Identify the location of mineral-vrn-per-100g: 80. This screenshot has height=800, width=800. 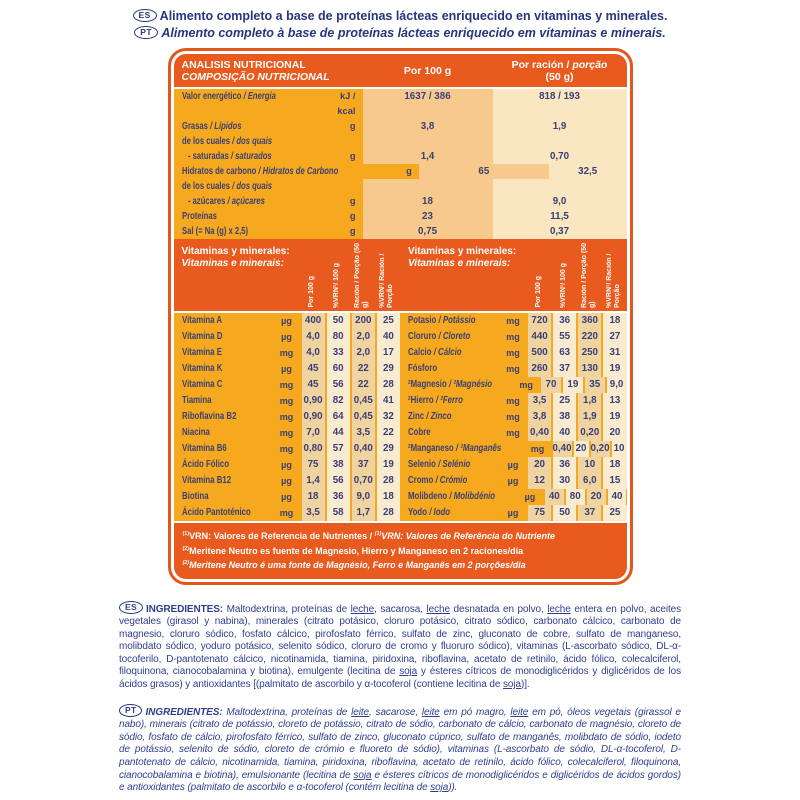
(575, 497).